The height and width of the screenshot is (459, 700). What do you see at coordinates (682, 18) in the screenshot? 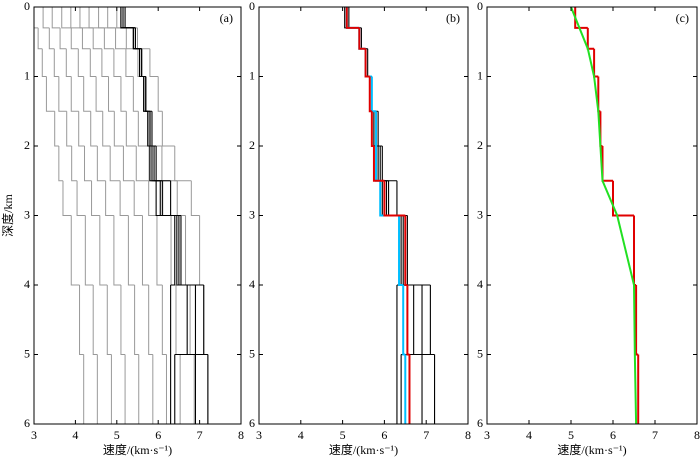
I see `panel-label: (c)` at bounding box center [682, 18].